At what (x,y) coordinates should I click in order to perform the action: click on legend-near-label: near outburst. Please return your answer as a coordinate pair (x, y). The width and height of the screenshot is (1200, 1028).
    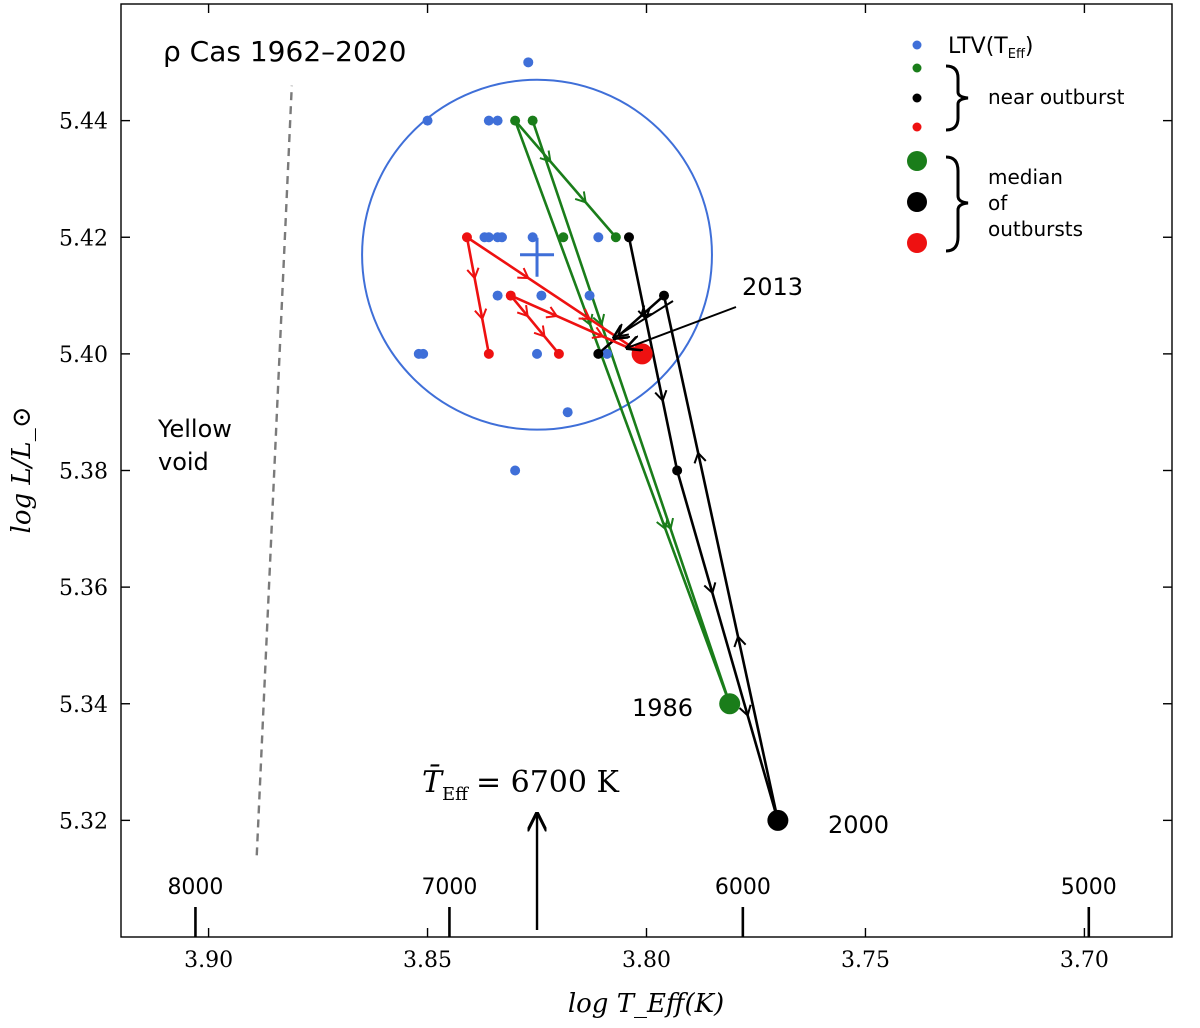
    Looking at the image, I should click on (1056, 97).